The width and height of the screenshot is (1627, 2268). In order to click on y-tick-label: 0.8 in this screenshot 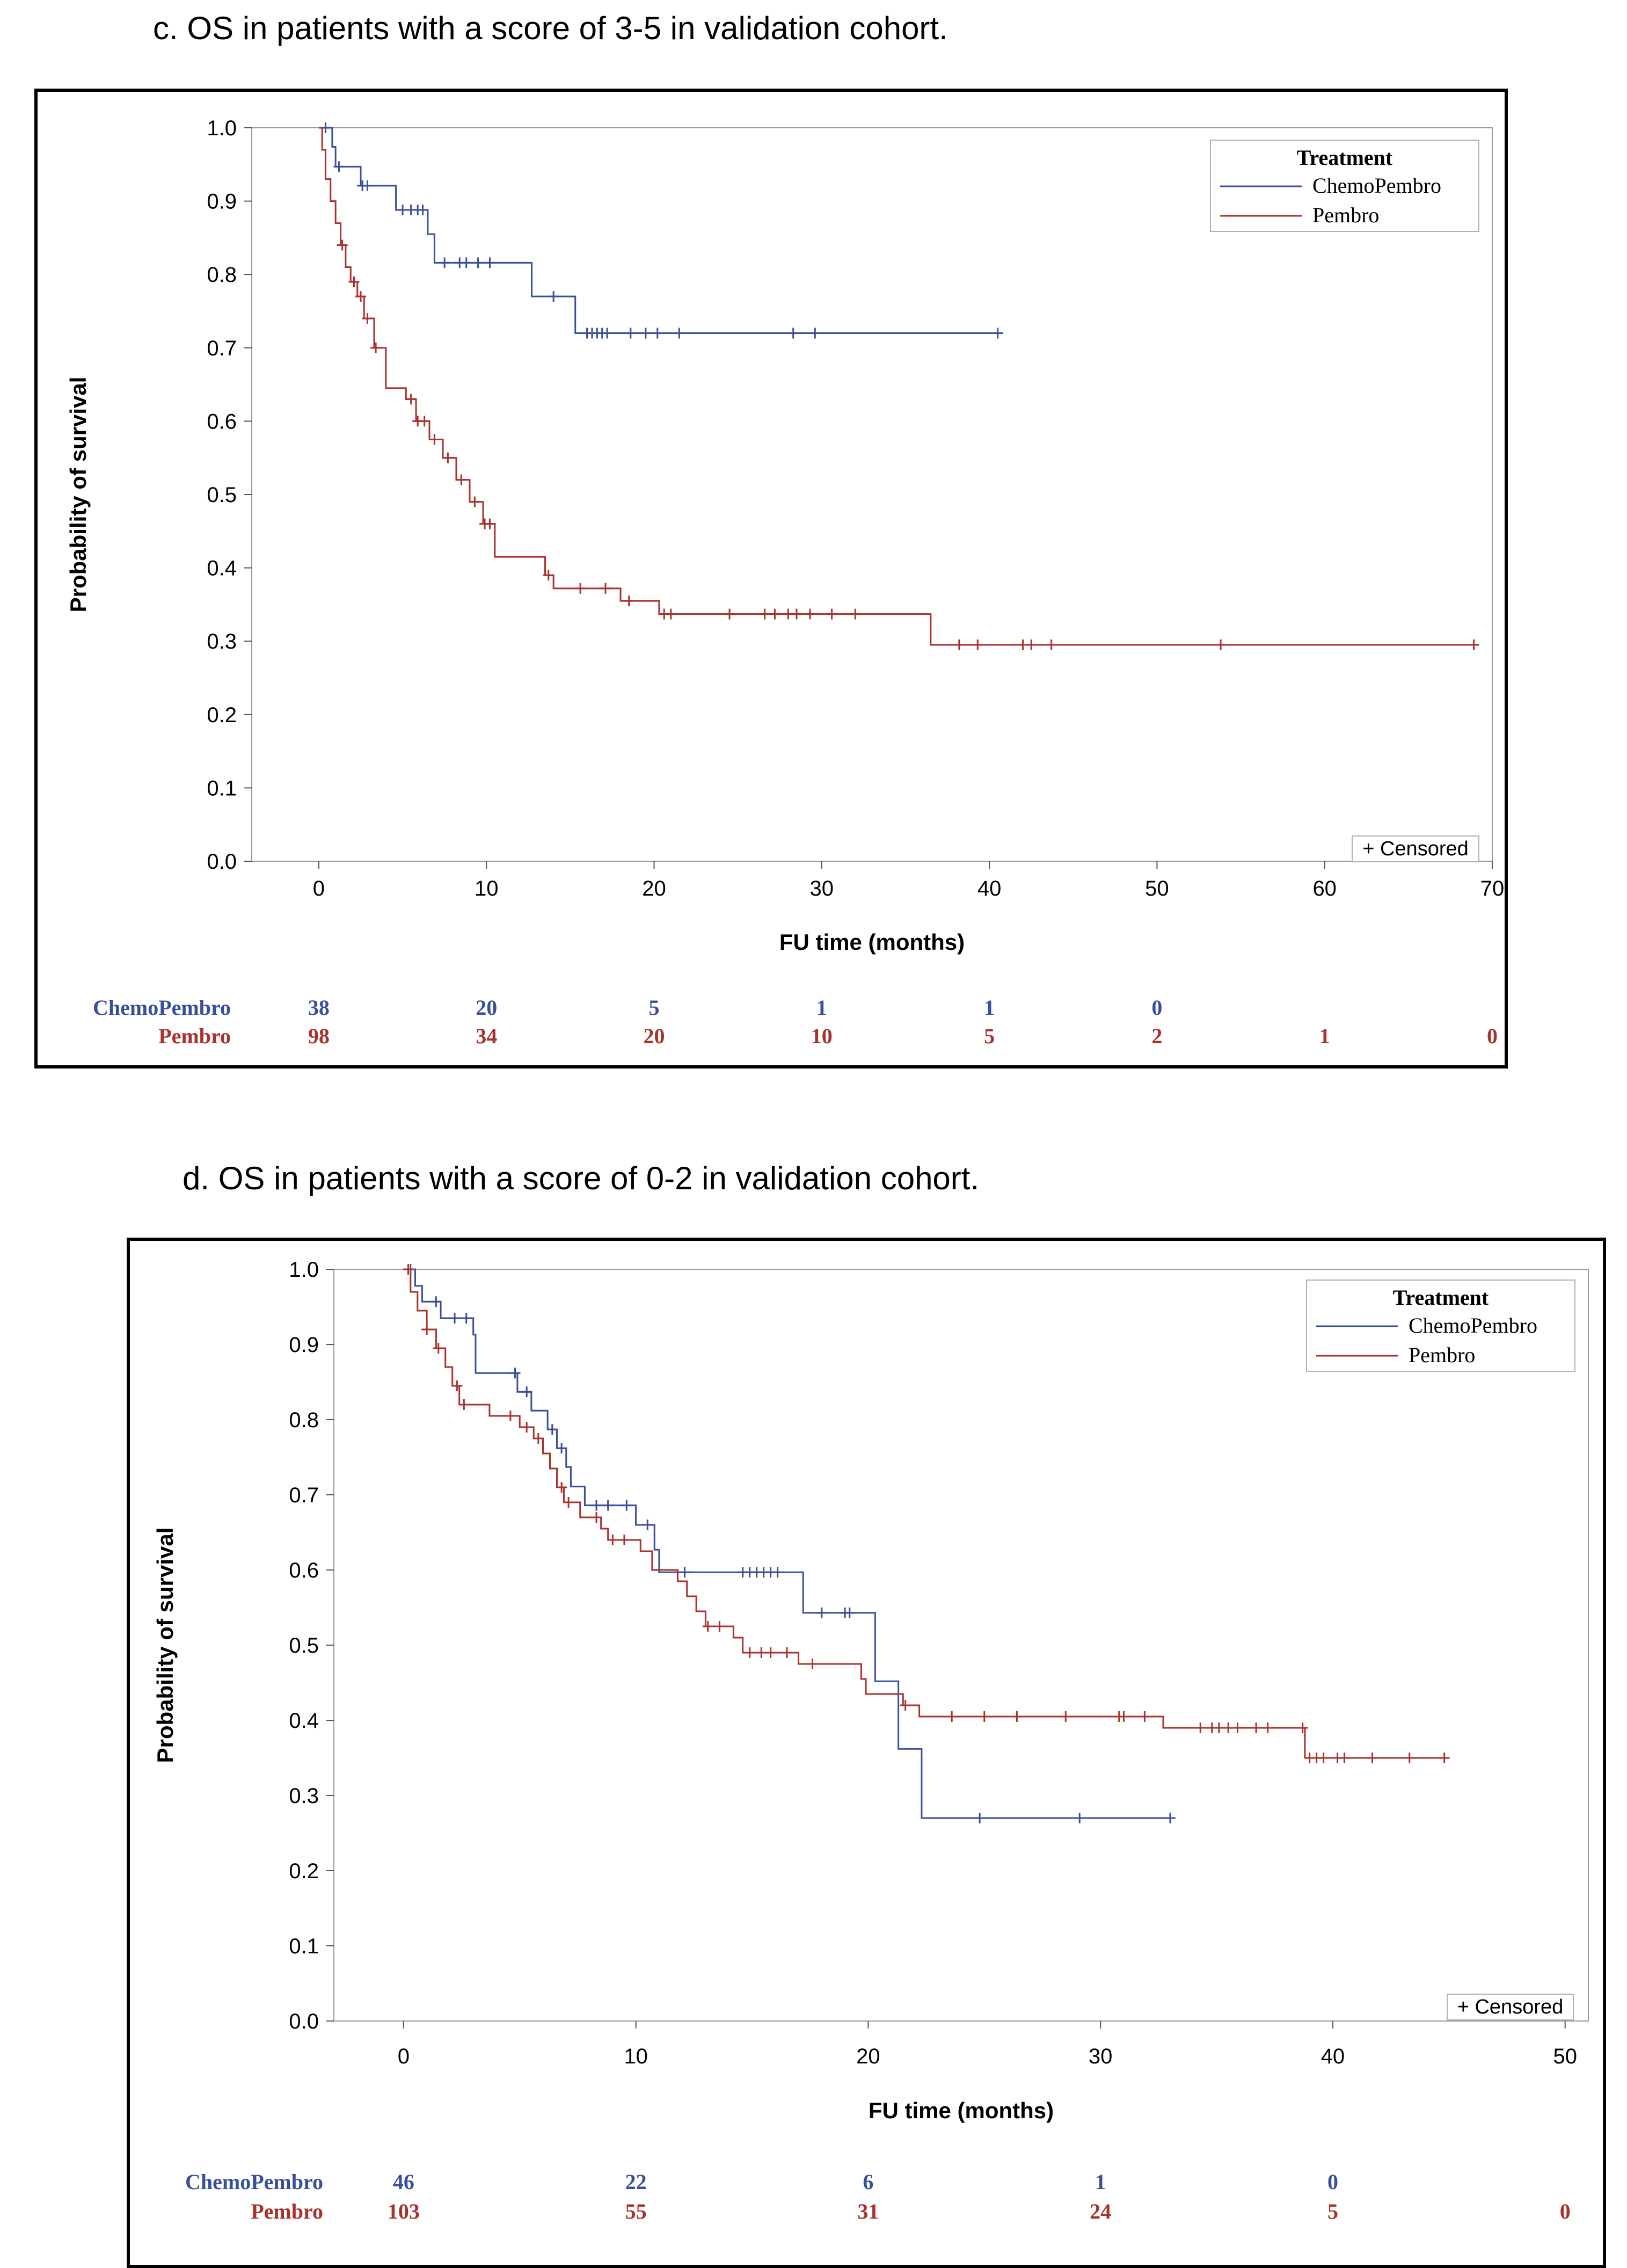, I will do `click(222, 275)`.